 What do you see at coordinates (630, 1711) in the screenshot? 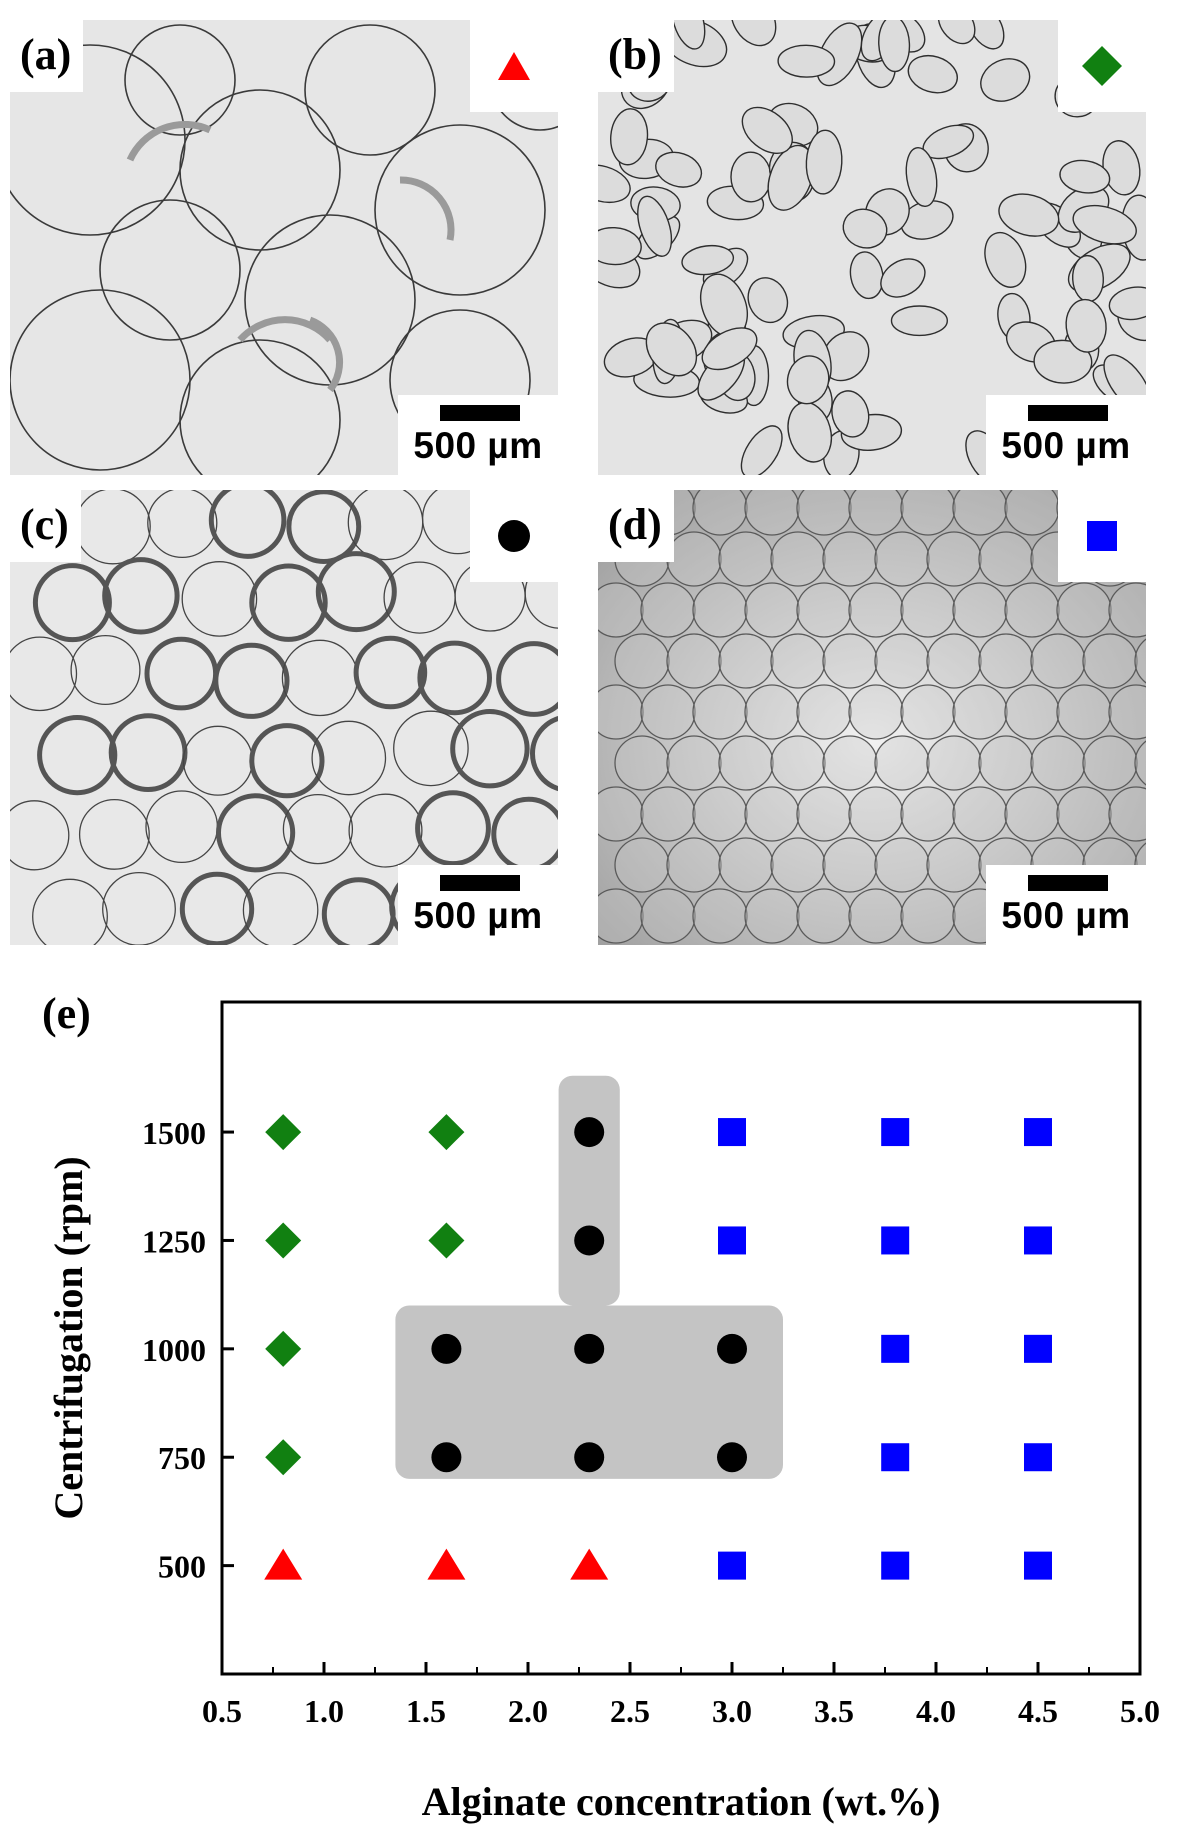
I see `x-tick-label: 2.5` at bounding box center [630, 1711].